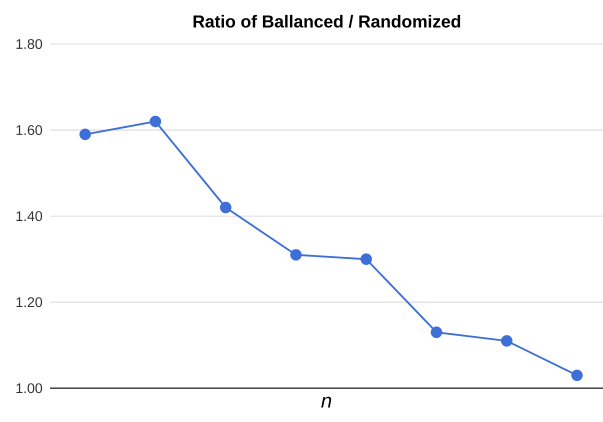 Image resolution: width=603 pixels, height=422 pixels. What do you see at coordinates (29, 302) in the screenshot?
I see `y-tick-label: 1.20` at bounding box center [29, 302].